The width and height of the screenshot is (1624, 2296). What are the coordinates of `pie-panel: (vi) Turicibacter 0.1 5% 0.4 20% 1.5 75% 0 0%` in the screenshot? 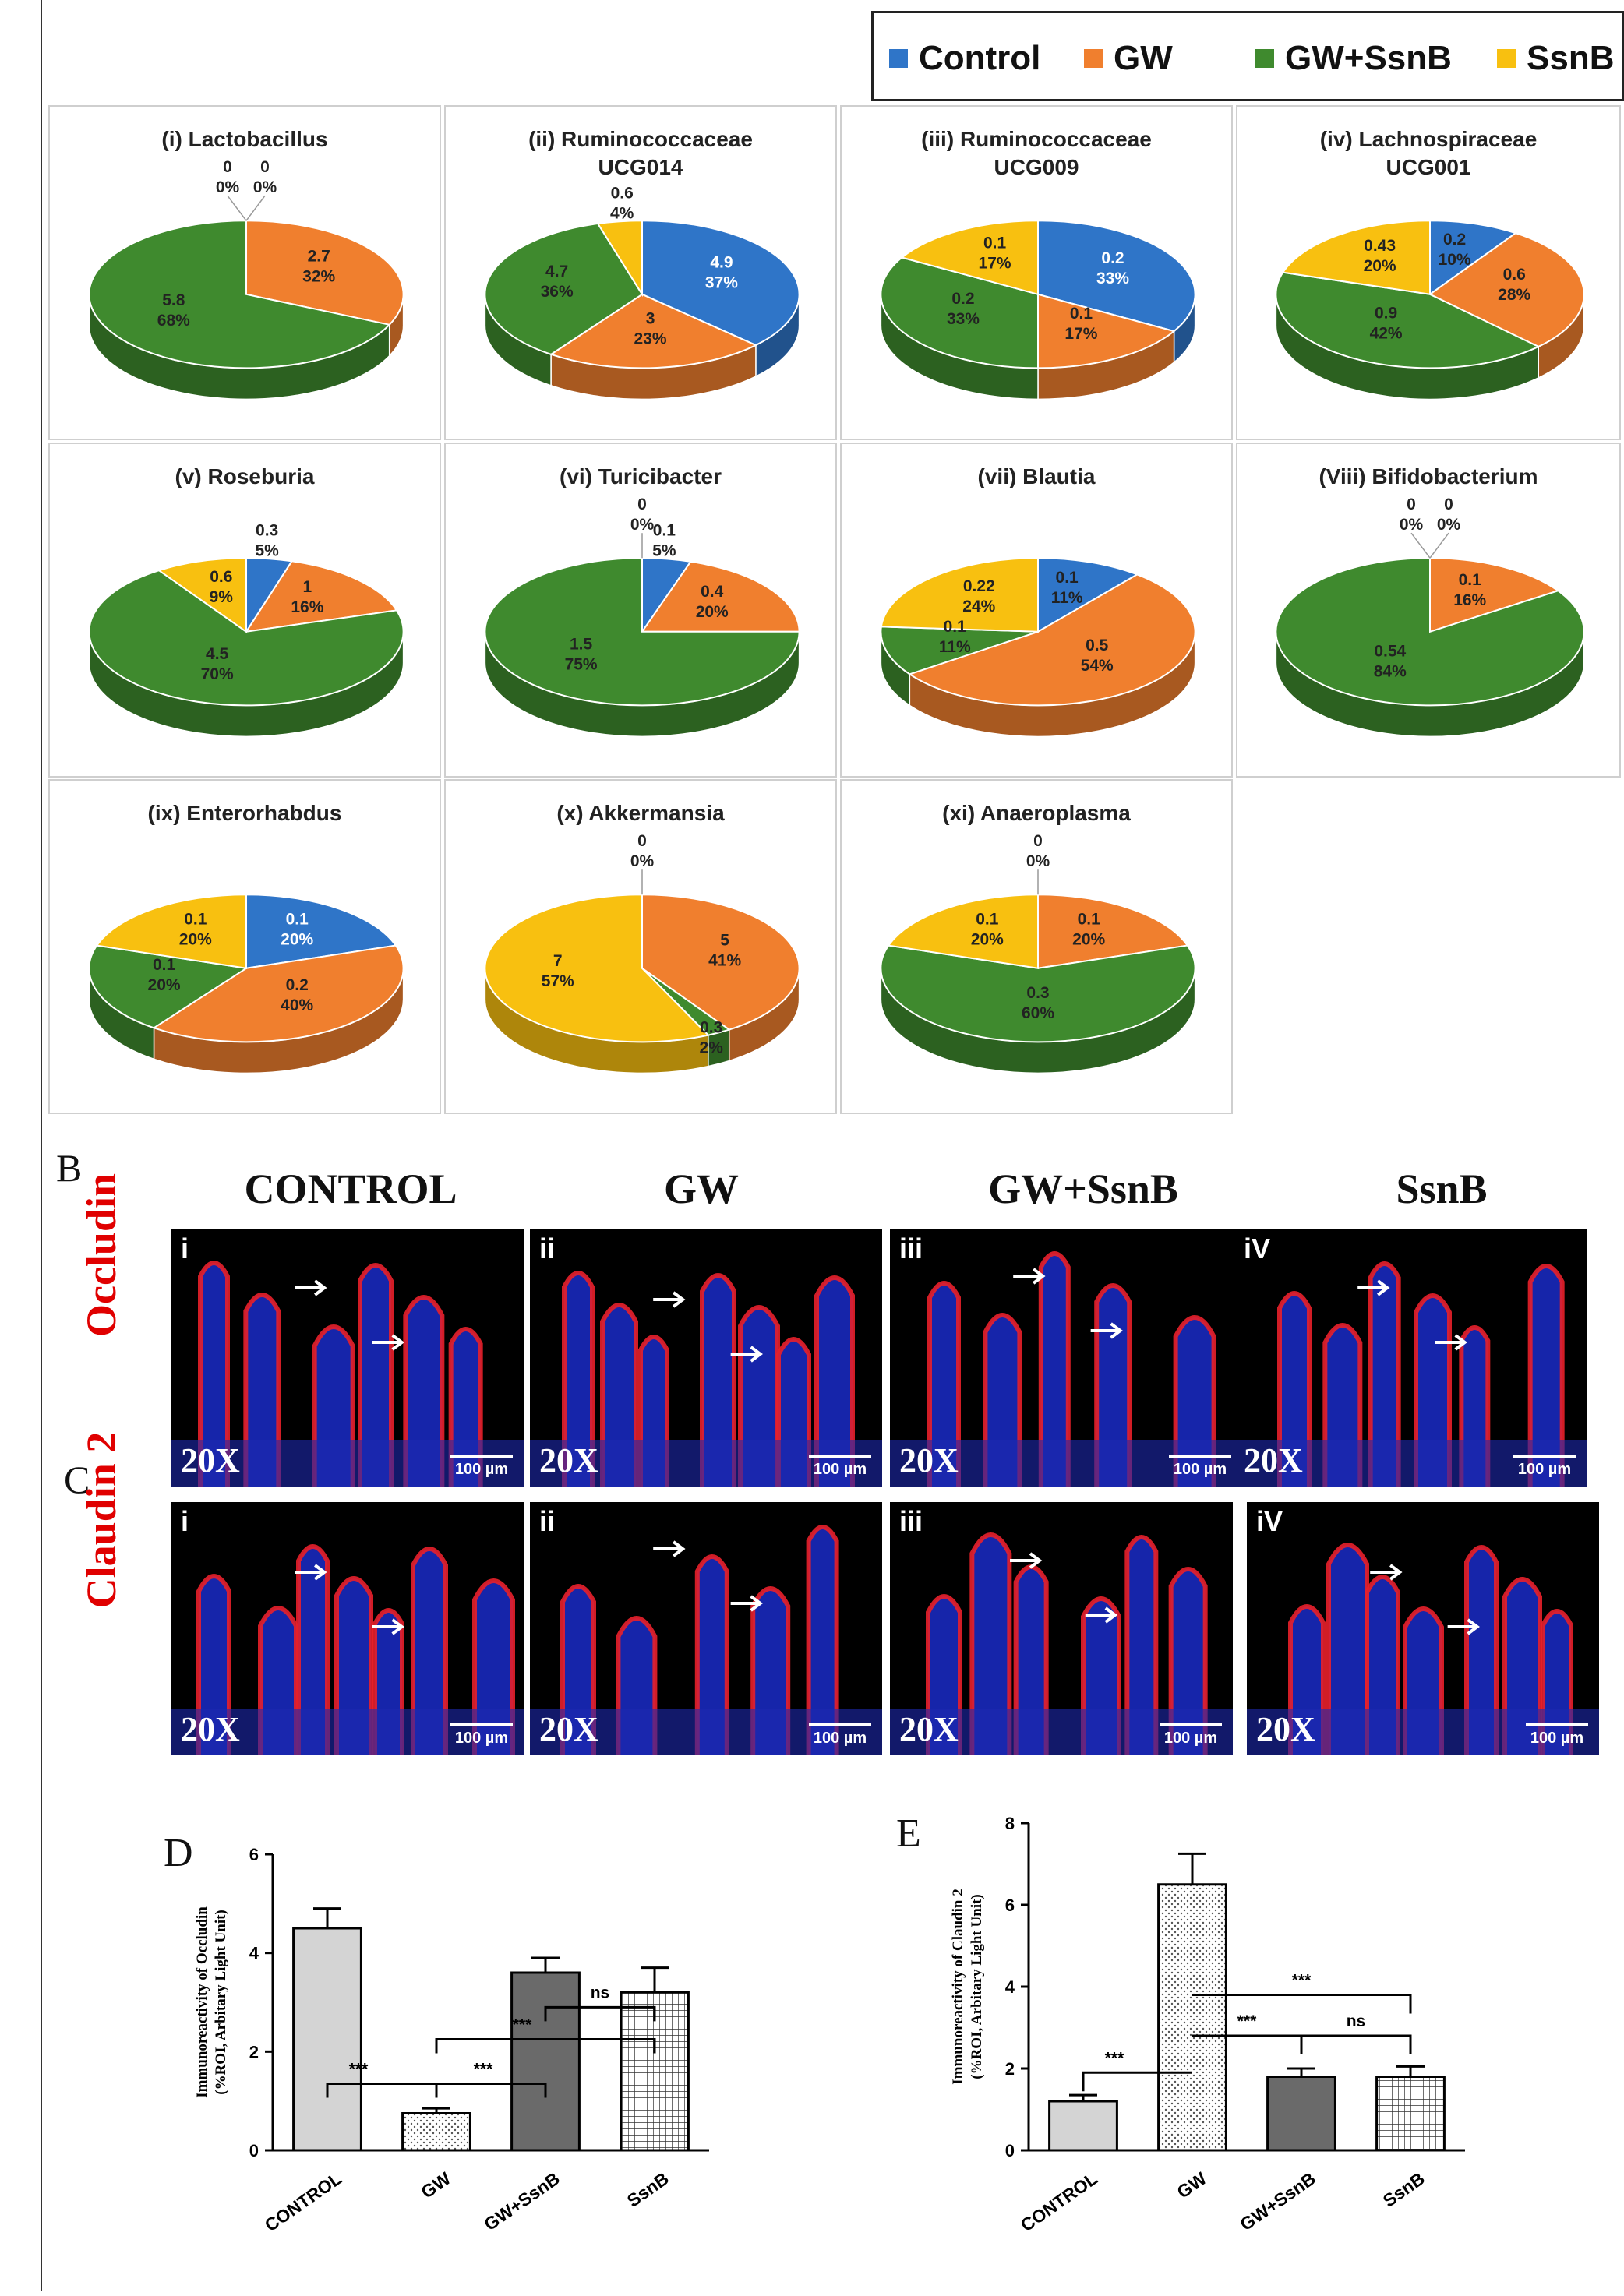 It's located at (640, 610).